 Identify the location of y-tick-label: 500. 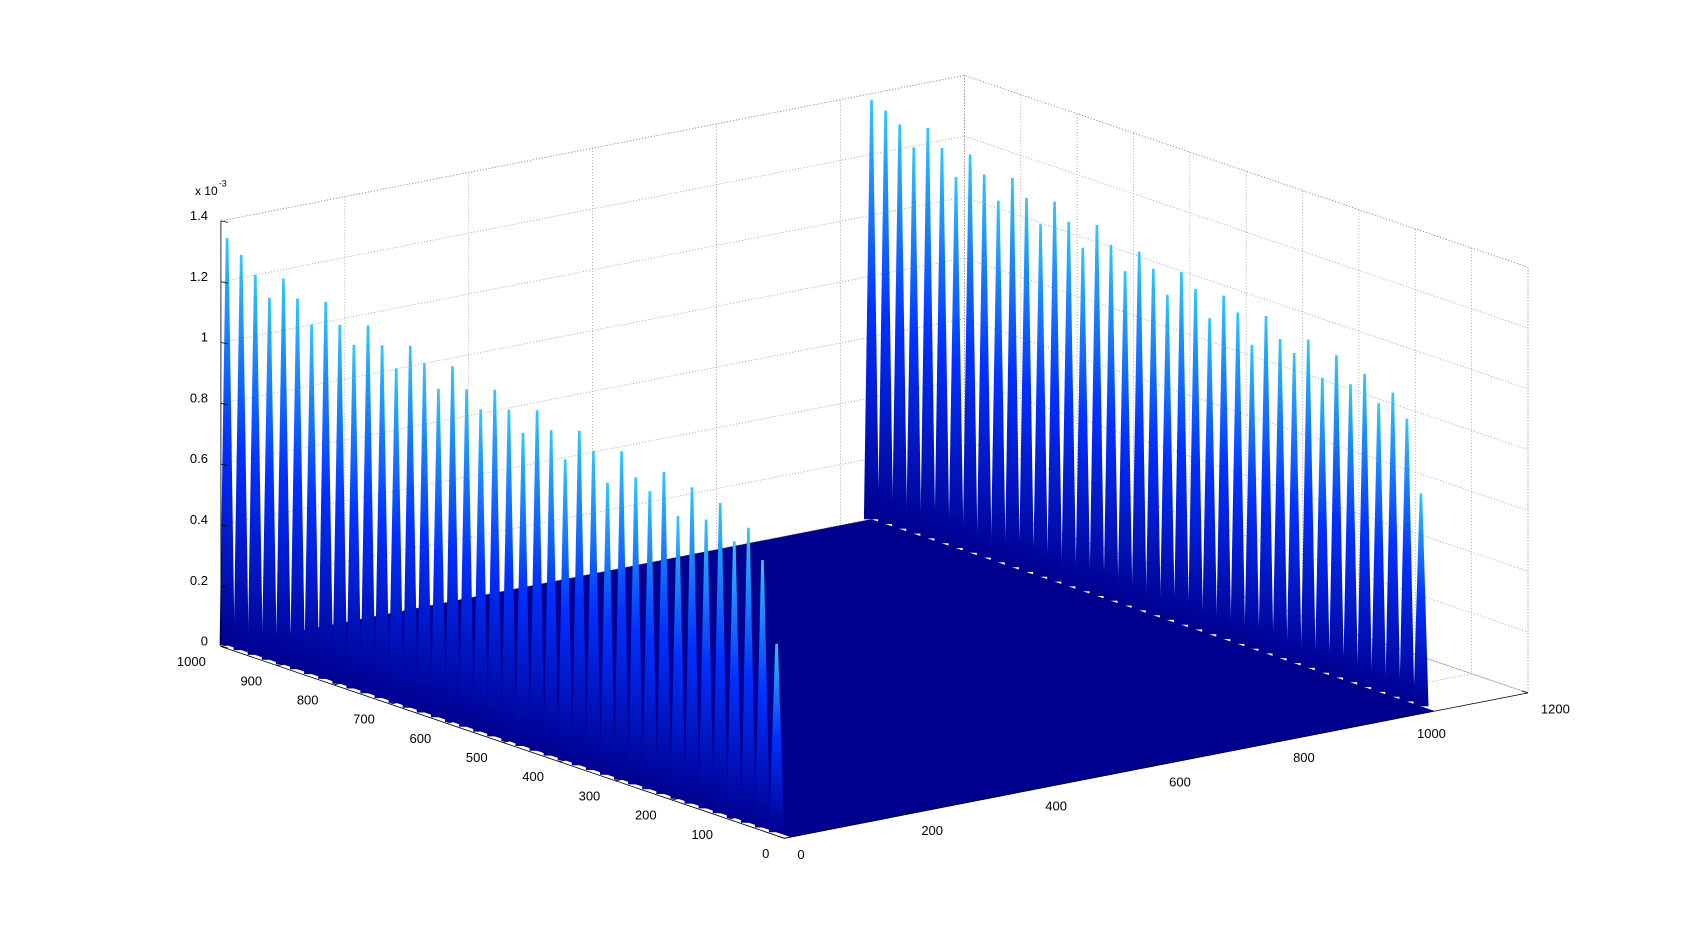
(477, 757).